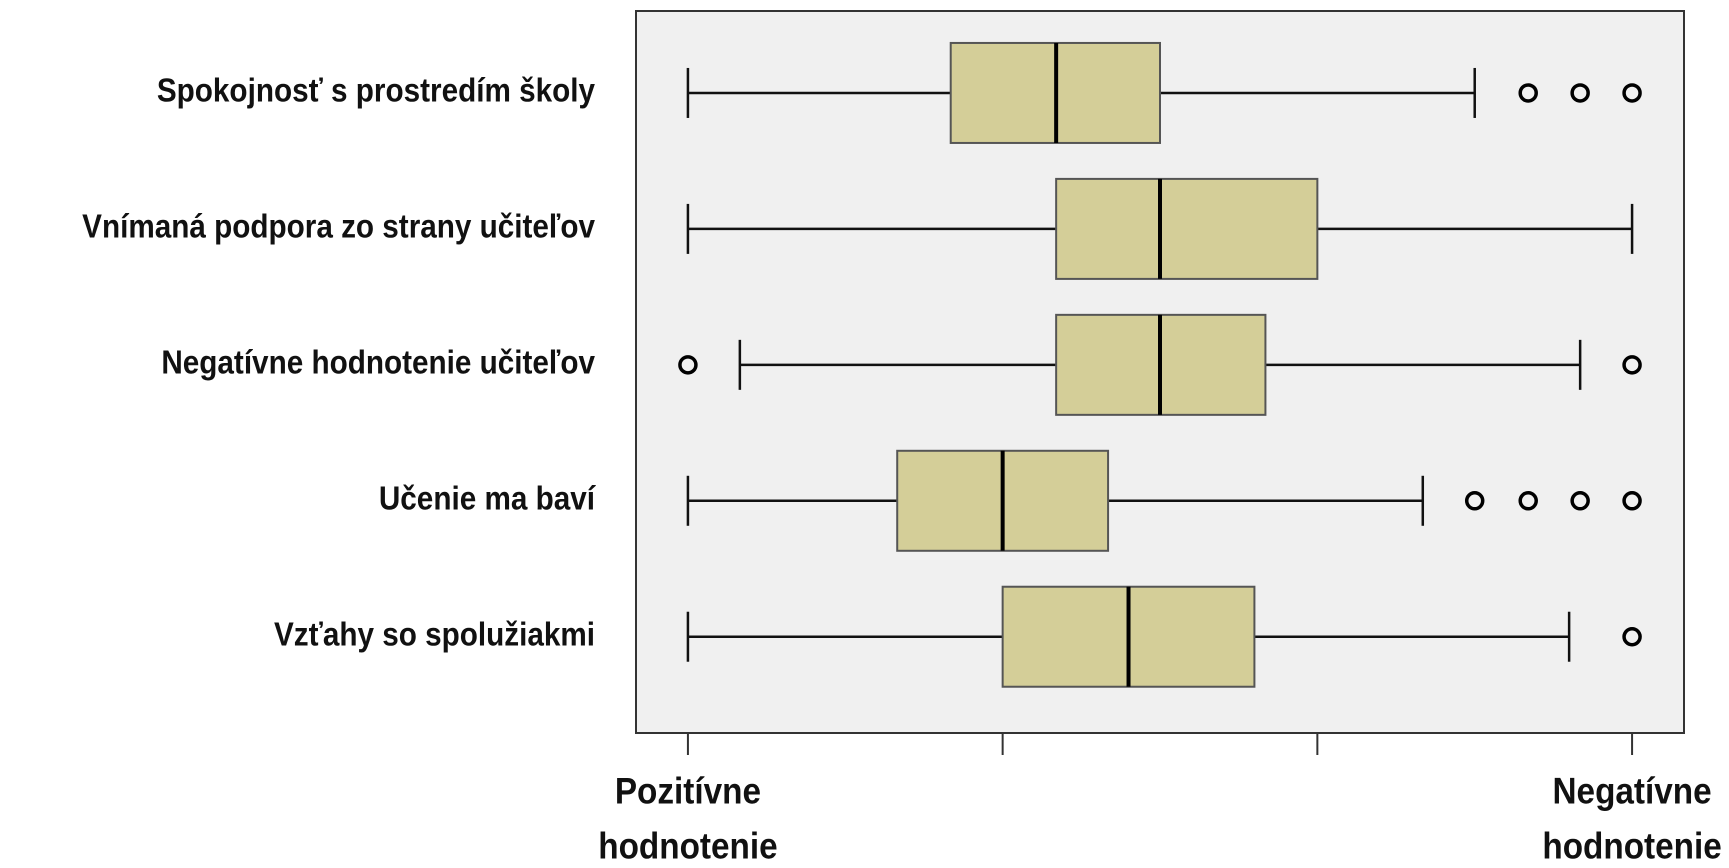 The height and width of the screenshot is (868, 1729). What do you see at coordinates (434, 634) in the screenshot?
I see `category-label: Vzťahy so spolužiakmi` at bounding box center [434, 634].